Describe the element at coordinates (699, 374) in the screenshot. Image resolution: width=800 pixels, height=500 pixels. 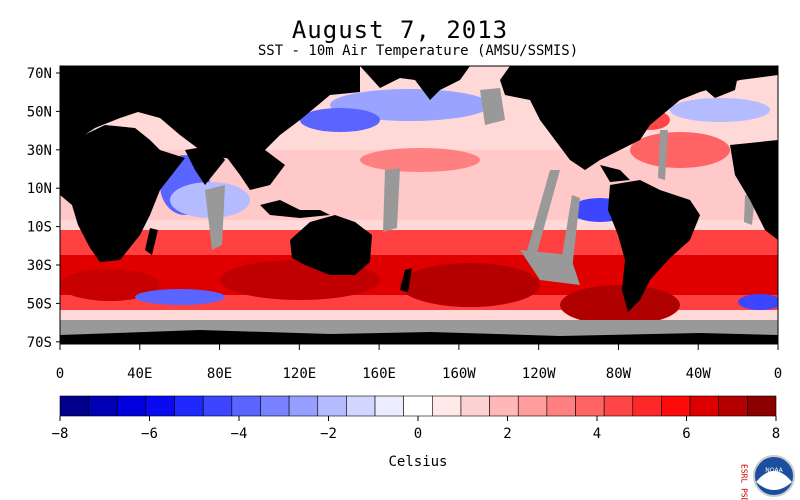
I see `lon-label: 40W` at that location.